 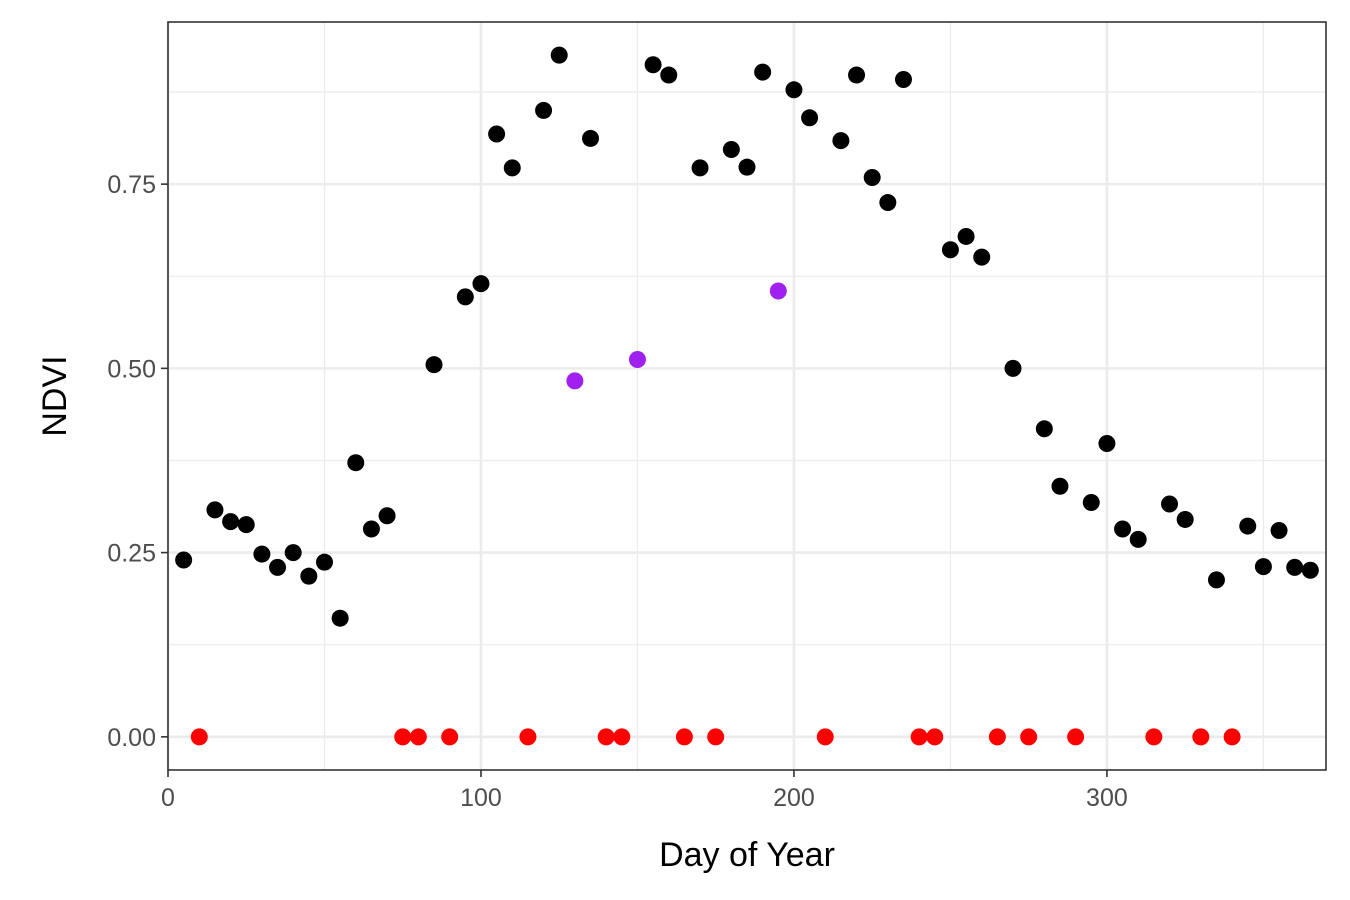 What do you see at coordinates (481, 798) in the screenshot?
I see `x-tick-label: 100` at bounding box center [481, 798].